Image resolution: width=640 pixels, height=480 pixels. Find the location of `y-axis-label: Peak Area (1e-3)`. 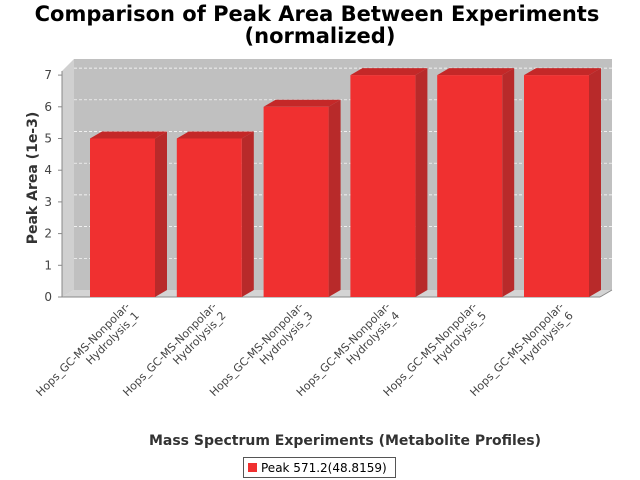

y-axis-label: Peak Area (1e-3) is located at coordinates (33, 178).